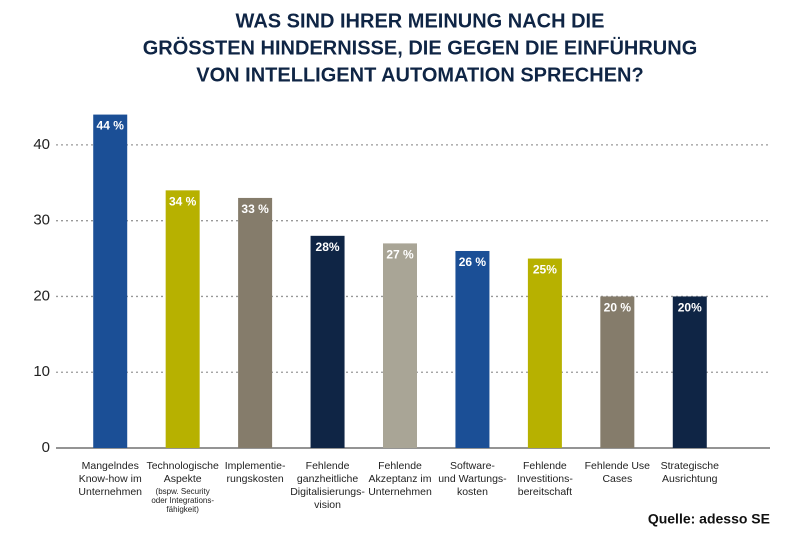 The height and width of the screenshot is (534, 800). Describe the element at coordinates (618, 308) in the screenshot. I see `value-label: 20 %` at that location.